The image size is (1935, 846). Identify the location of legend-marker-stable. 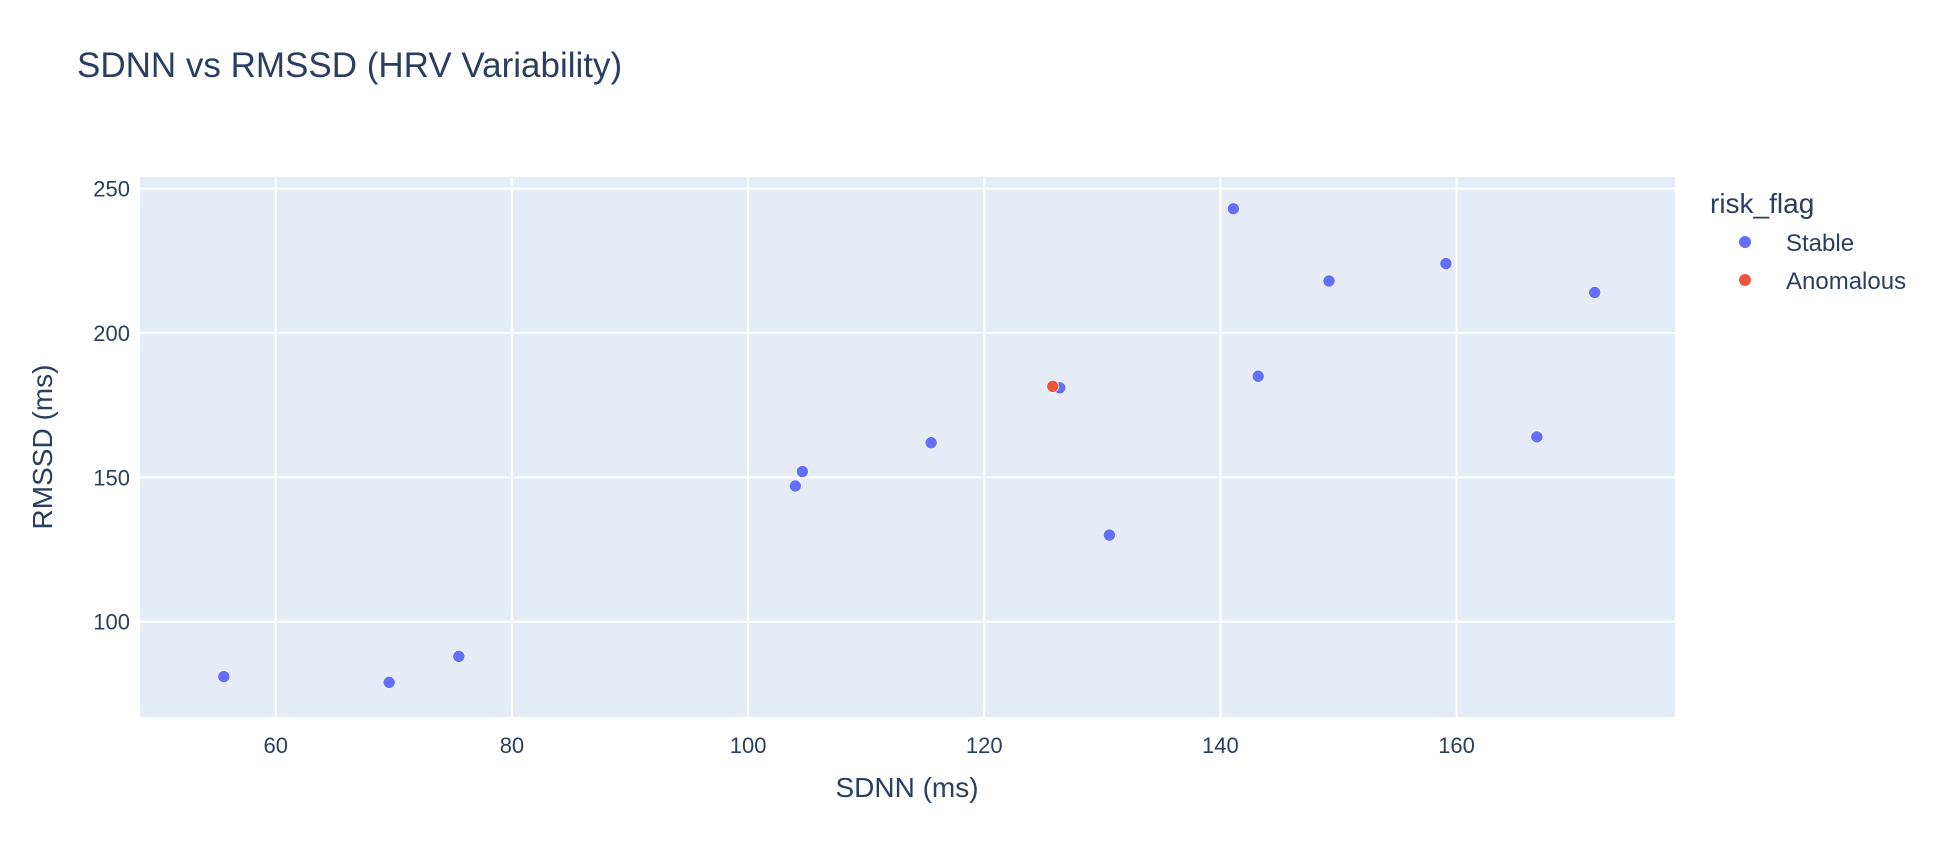
(1745, 242).